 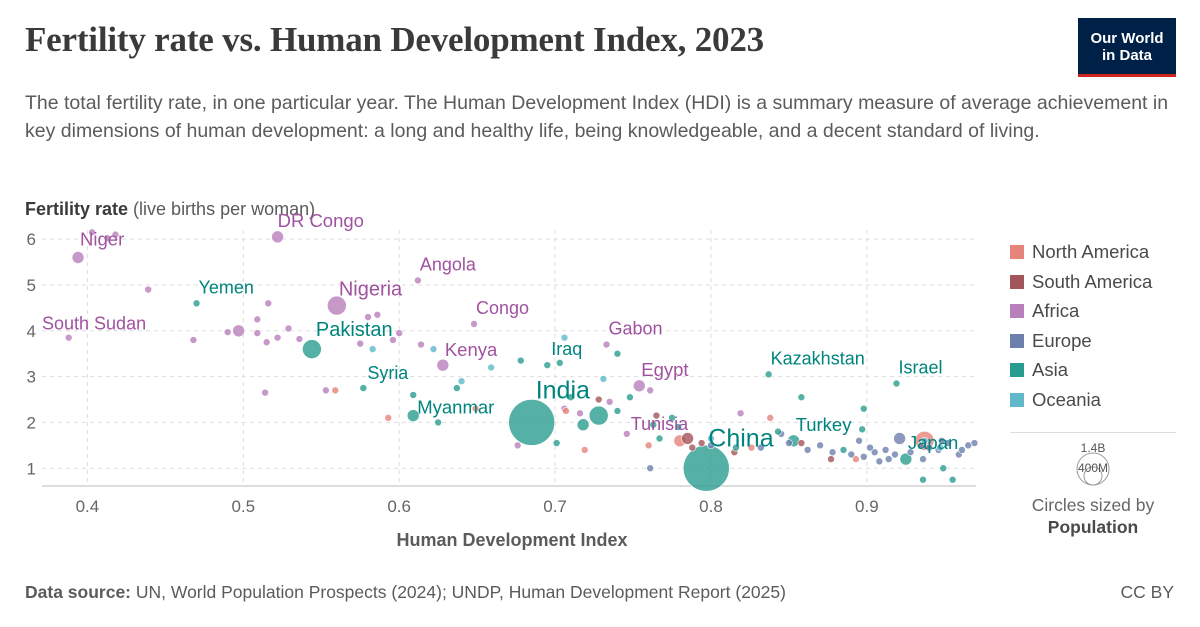 I want to click on legend-item-europe: Europe, so click(x=1051, y=341).